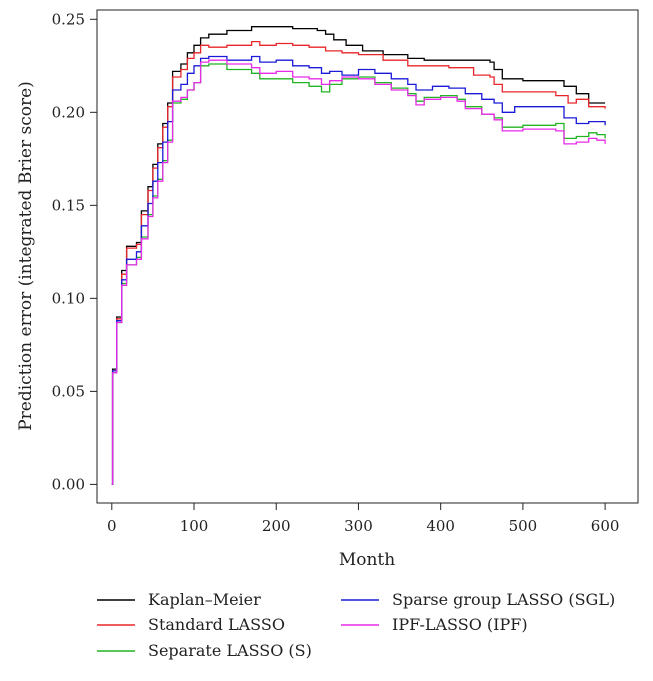 The width and height of the screenshot is (653, 681). What do you see at coordinates (503, 599) in the screenshot?
I see `legend-label: Sparse group LASSO (SGL)` at bounding box center [503, 599].